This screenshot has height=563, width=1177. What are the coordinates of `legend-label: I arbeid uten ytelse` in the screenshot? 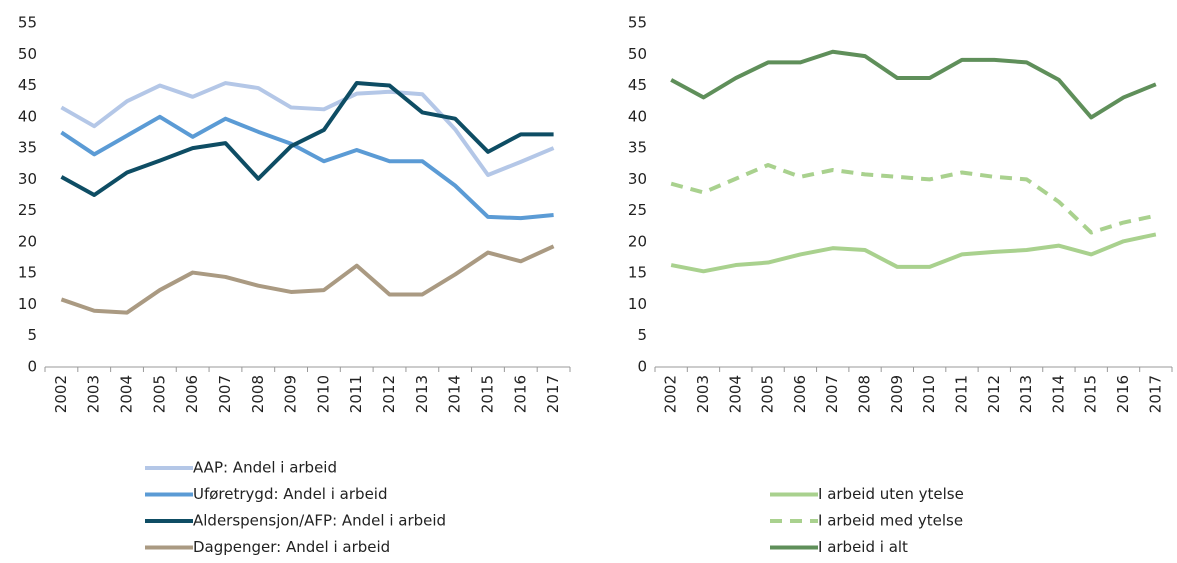 It's located at (891, 494).